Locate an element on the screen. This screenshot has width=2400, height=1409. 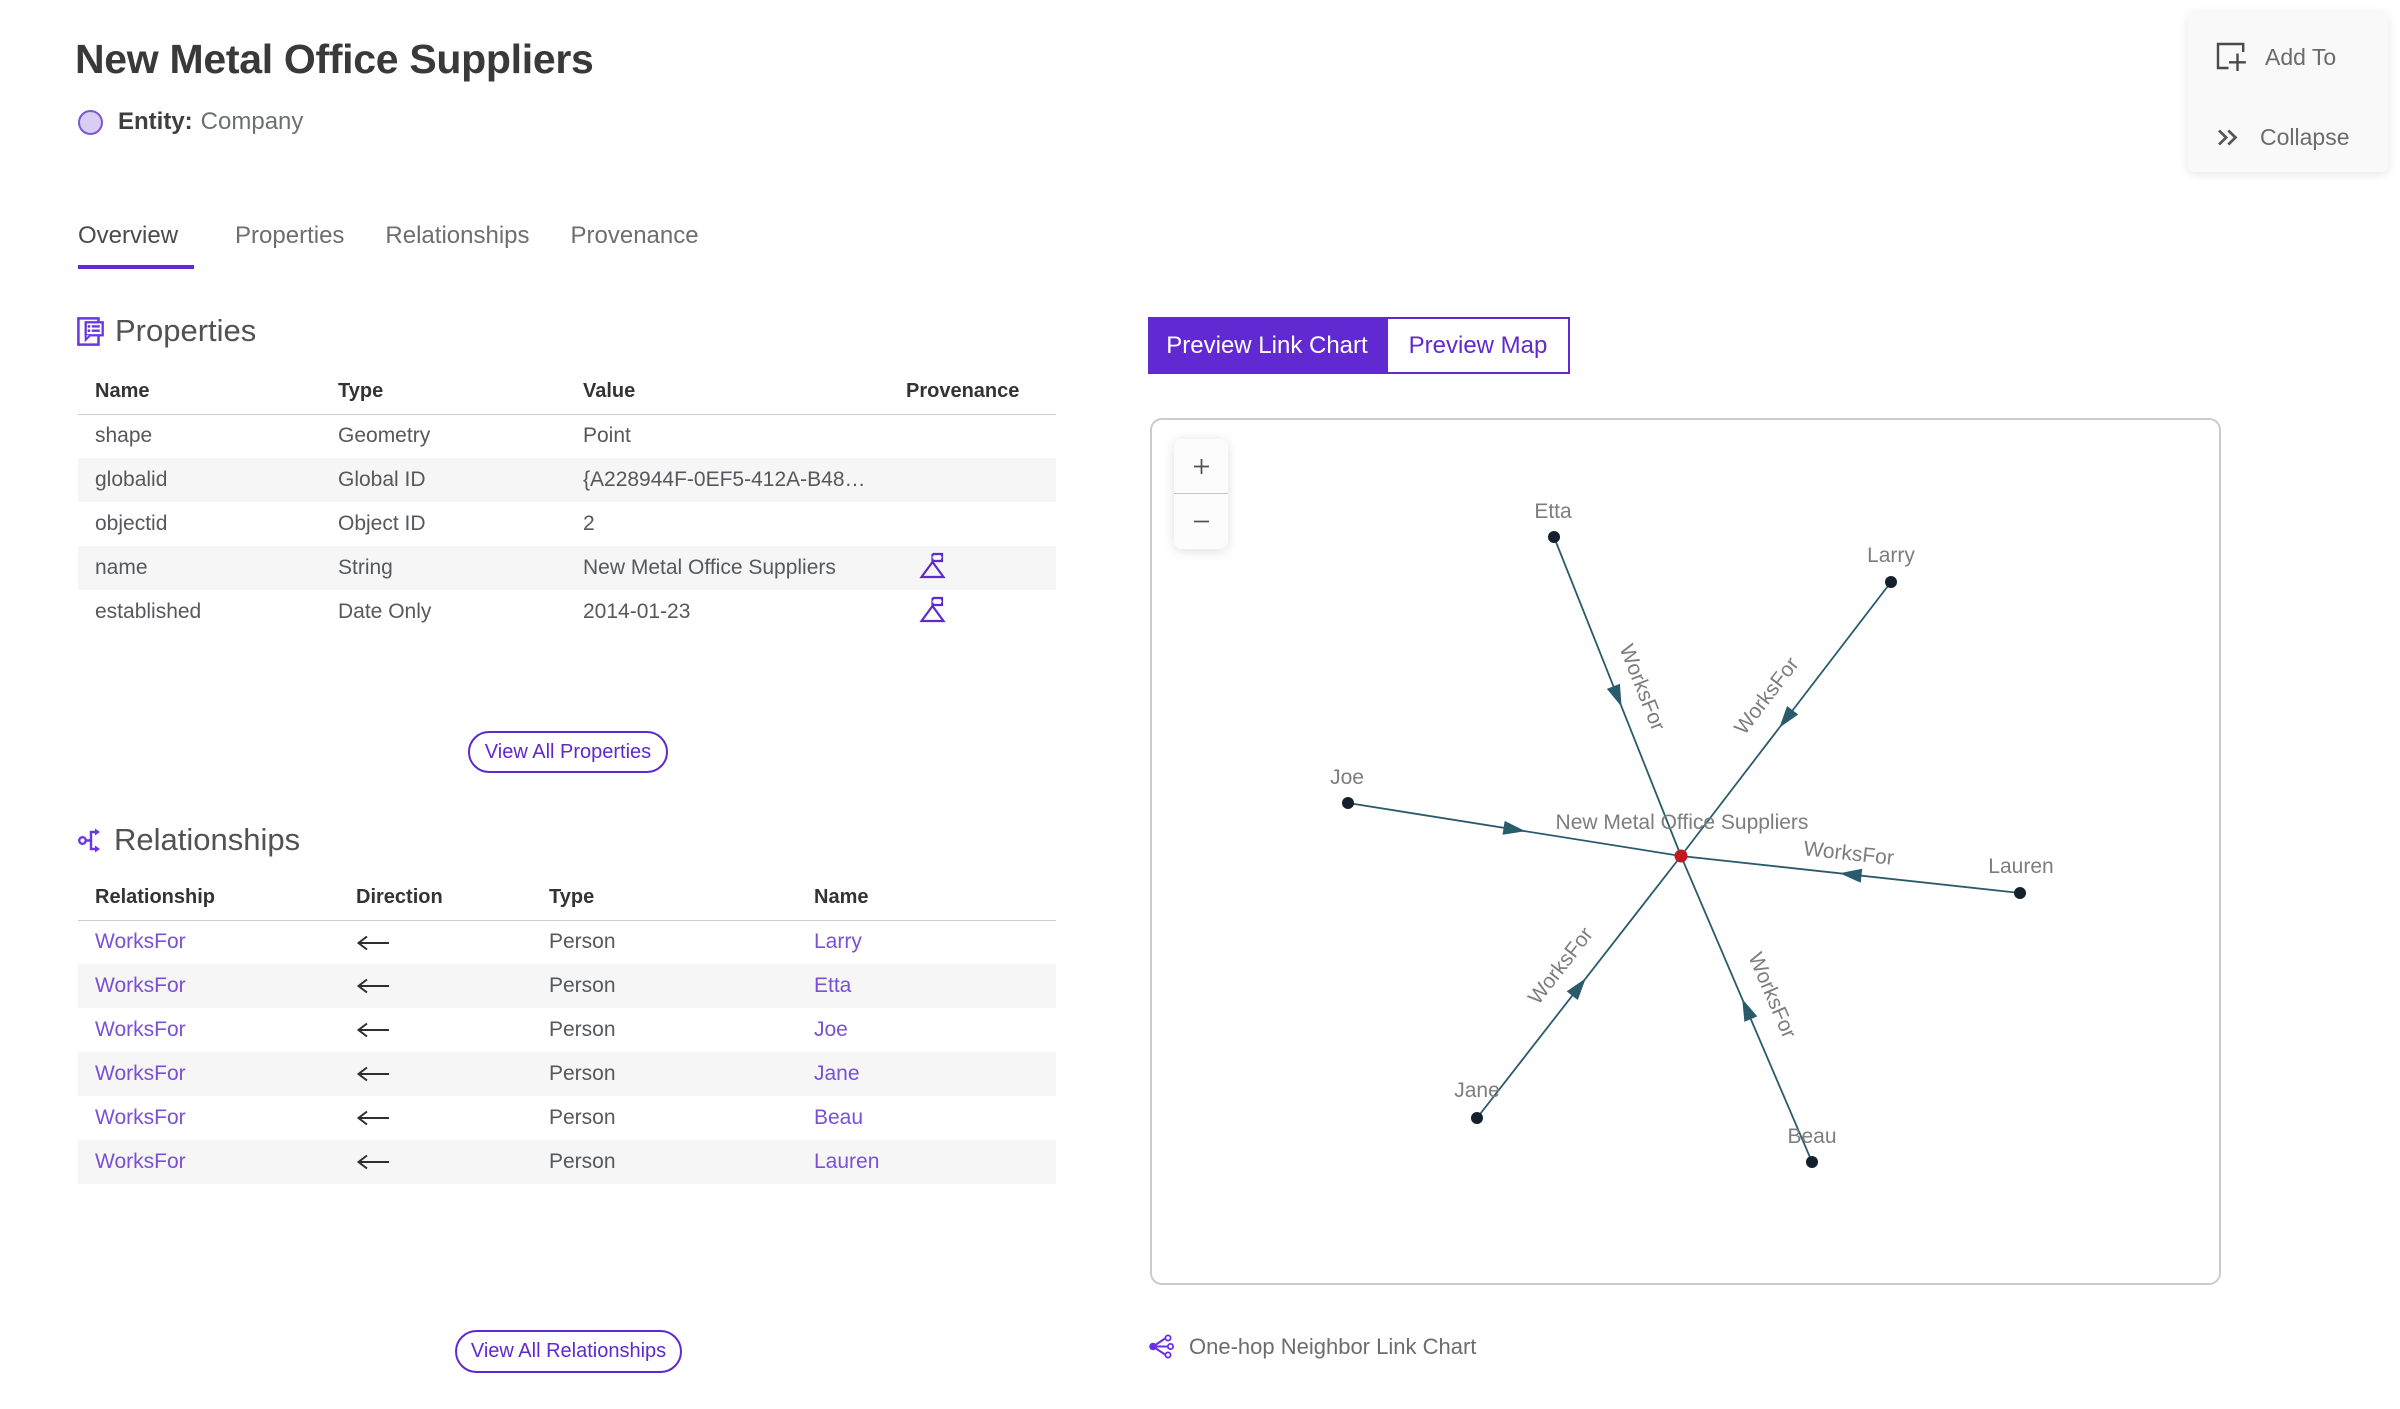
svg-text: Beau is located at coordinates (1811, 1136).